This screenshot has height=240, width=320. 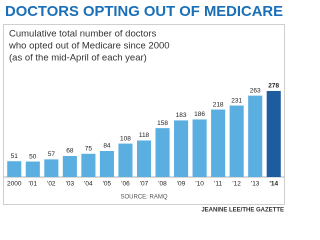 What do you see at coordinates (70, 184) in the screenshot?
I see `x-tick-label: '03` at bounding box center [70, 184].